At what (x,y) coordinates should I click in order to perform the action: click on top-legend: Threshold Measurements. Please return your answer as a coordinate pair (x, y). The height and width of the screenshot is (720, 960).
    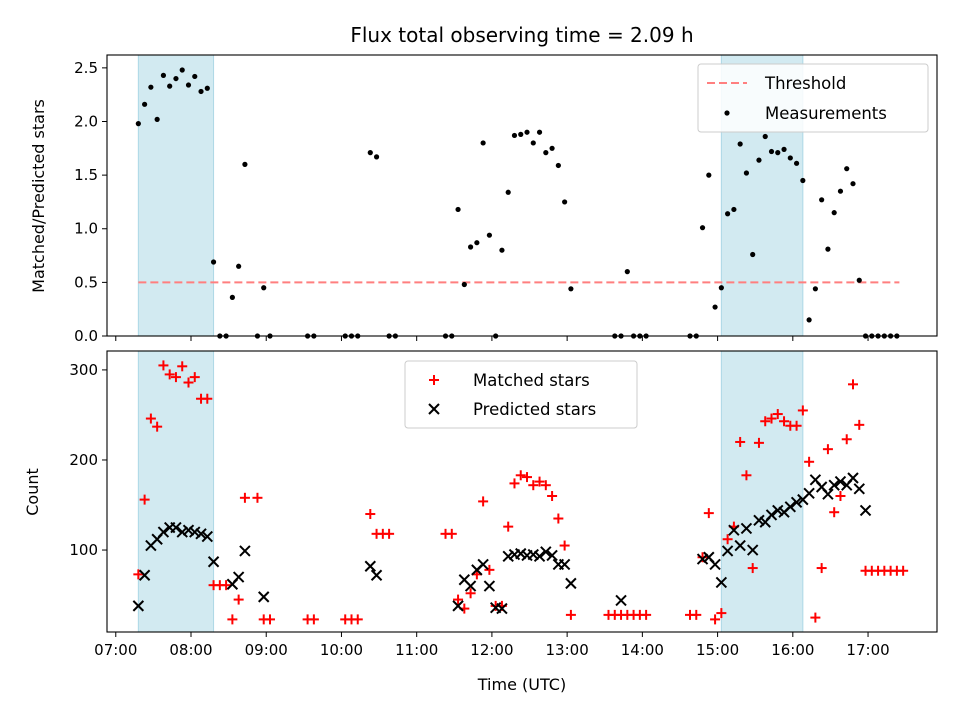
    Looking at the image, I should click on (813, 98).